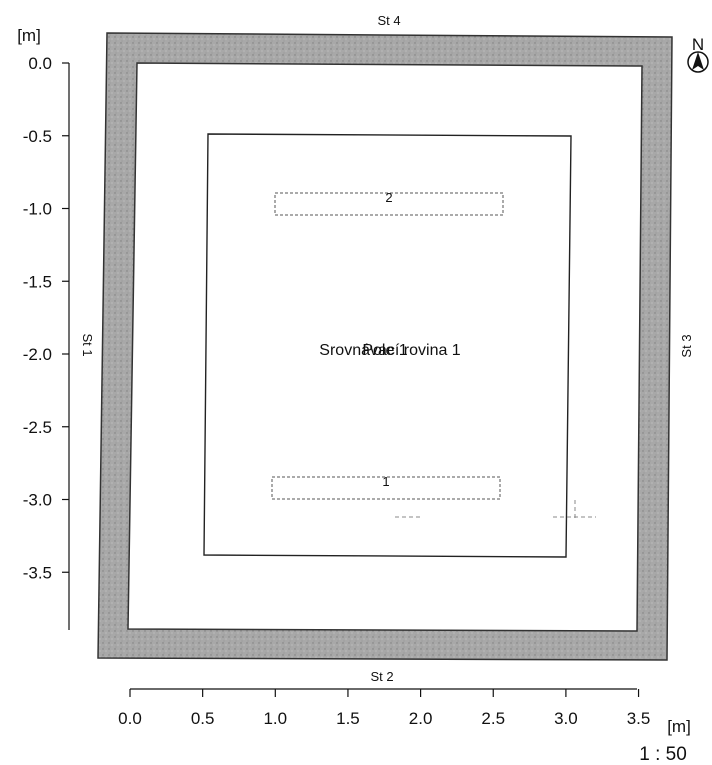  Describe the element at coordinates (203, 718) in the screenshot. I see `x-tick-label: 0.5` at that location.